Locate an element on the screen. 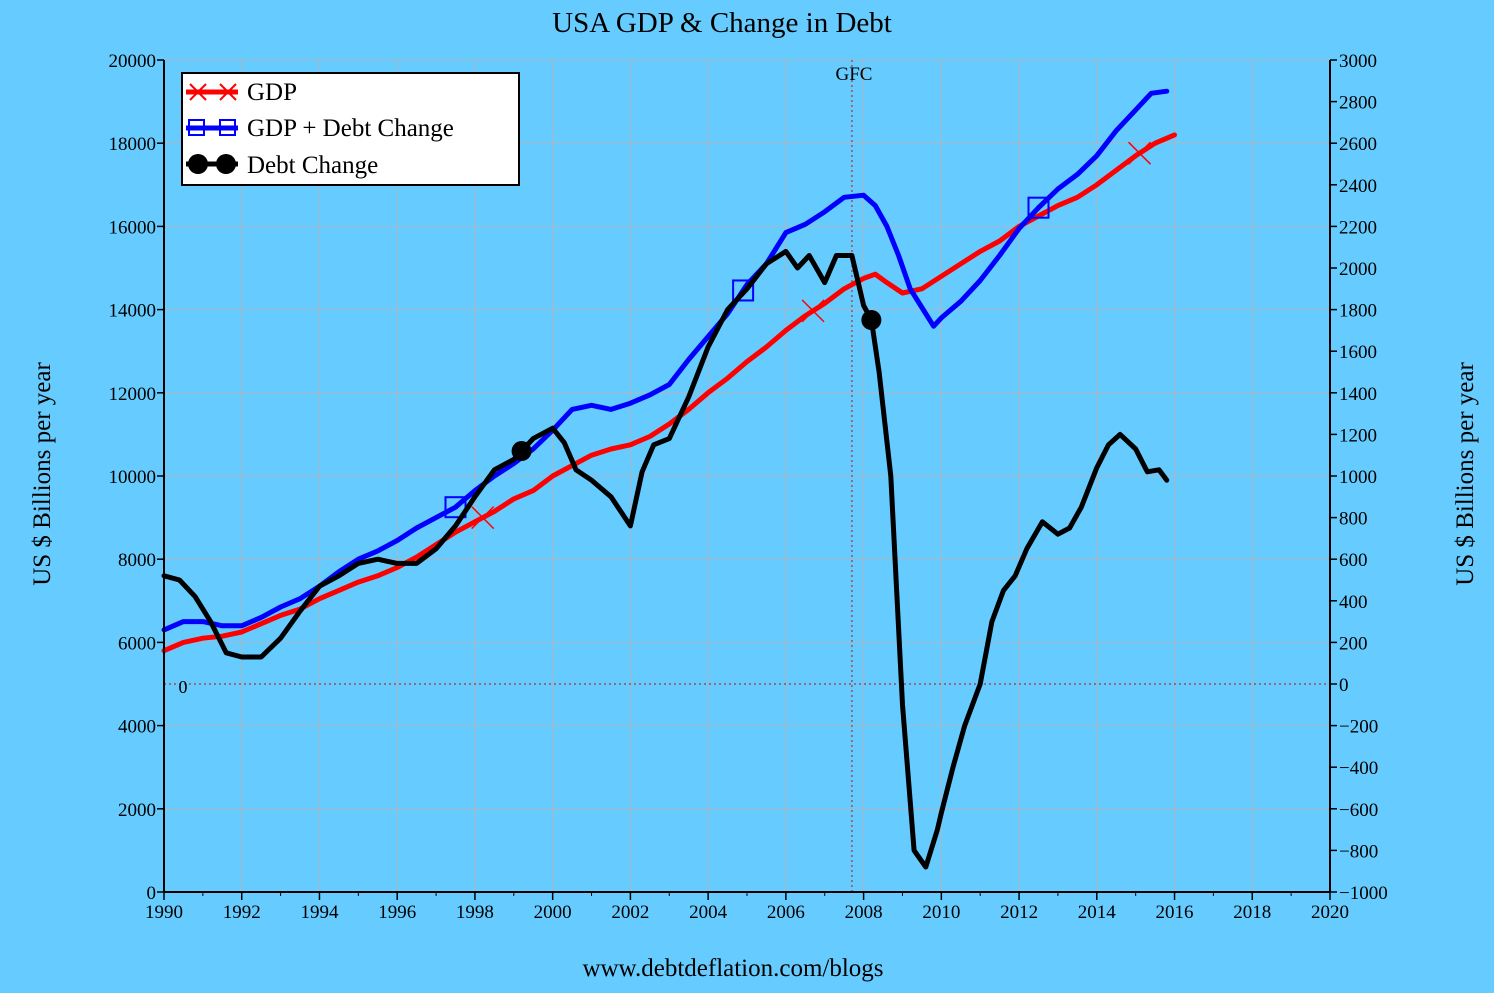  x-tick-label: 1992 is located at coordinates (242, 912).